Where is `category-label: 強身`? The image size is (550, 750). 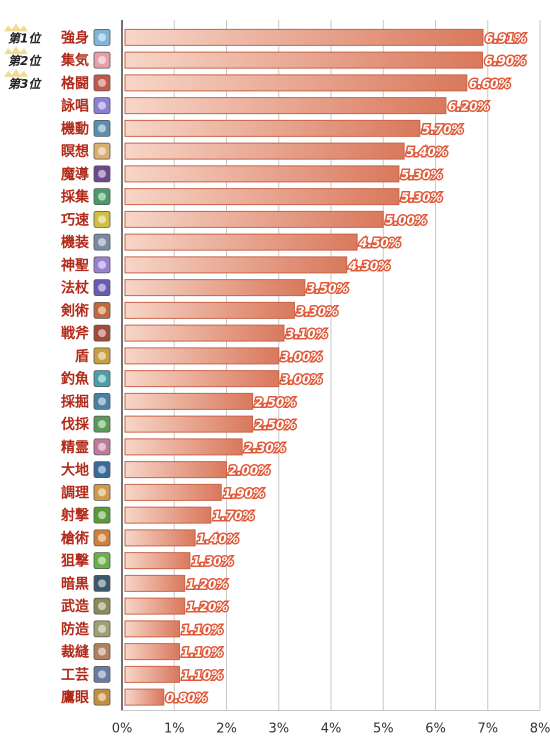
category-label: 強身 is located at coordinates (75, 37).